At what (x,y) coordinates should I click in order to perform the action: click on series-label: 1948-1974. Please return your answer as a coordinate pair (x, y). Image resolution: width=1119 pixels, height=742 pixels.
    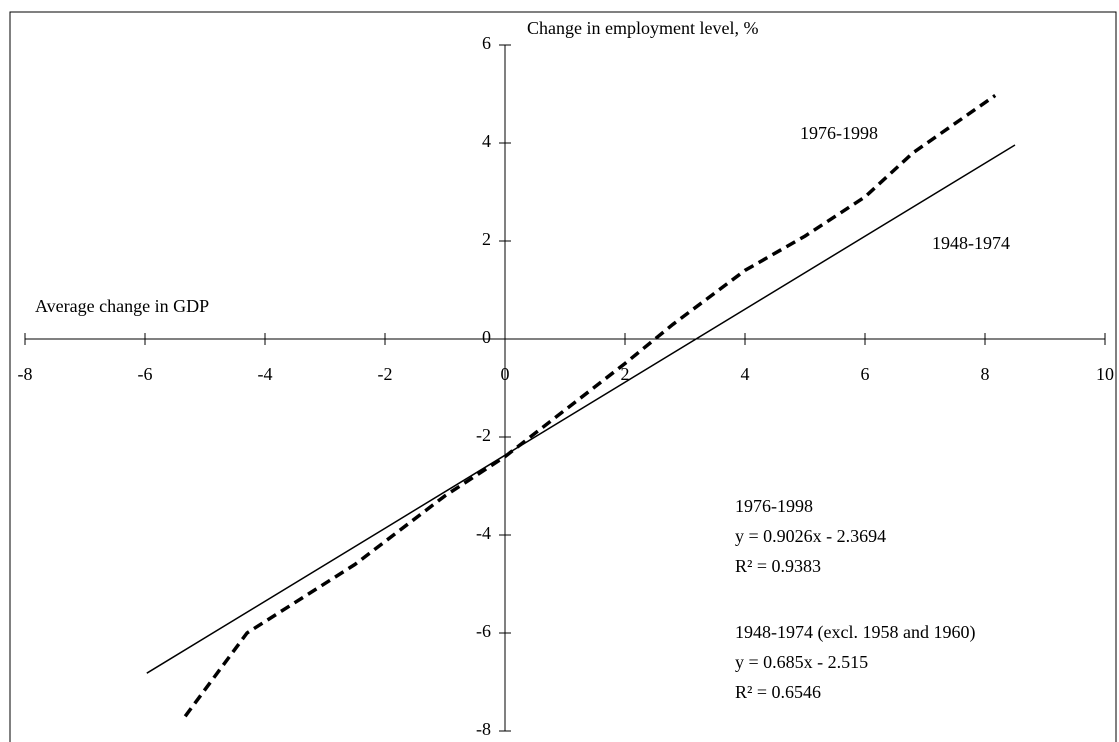
    Looking at the image, I should click on (971, 243).